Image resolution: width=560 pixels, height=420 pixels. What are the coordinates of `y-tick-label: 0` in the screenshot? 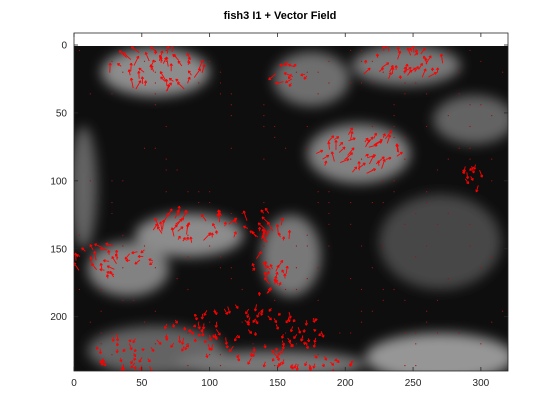 It's located at (64, 46).